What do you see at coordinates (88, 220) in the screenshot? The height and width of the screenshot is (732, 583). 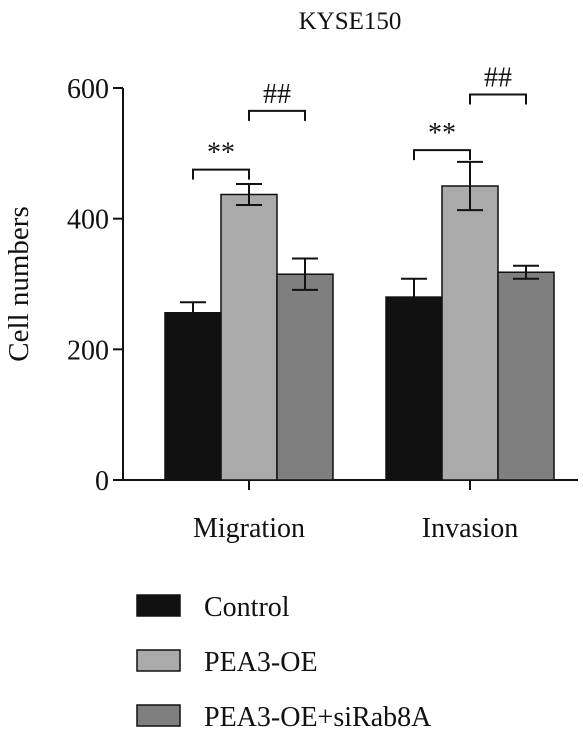 I see `y-tick-label: 400` at bounding box center [88, 220].